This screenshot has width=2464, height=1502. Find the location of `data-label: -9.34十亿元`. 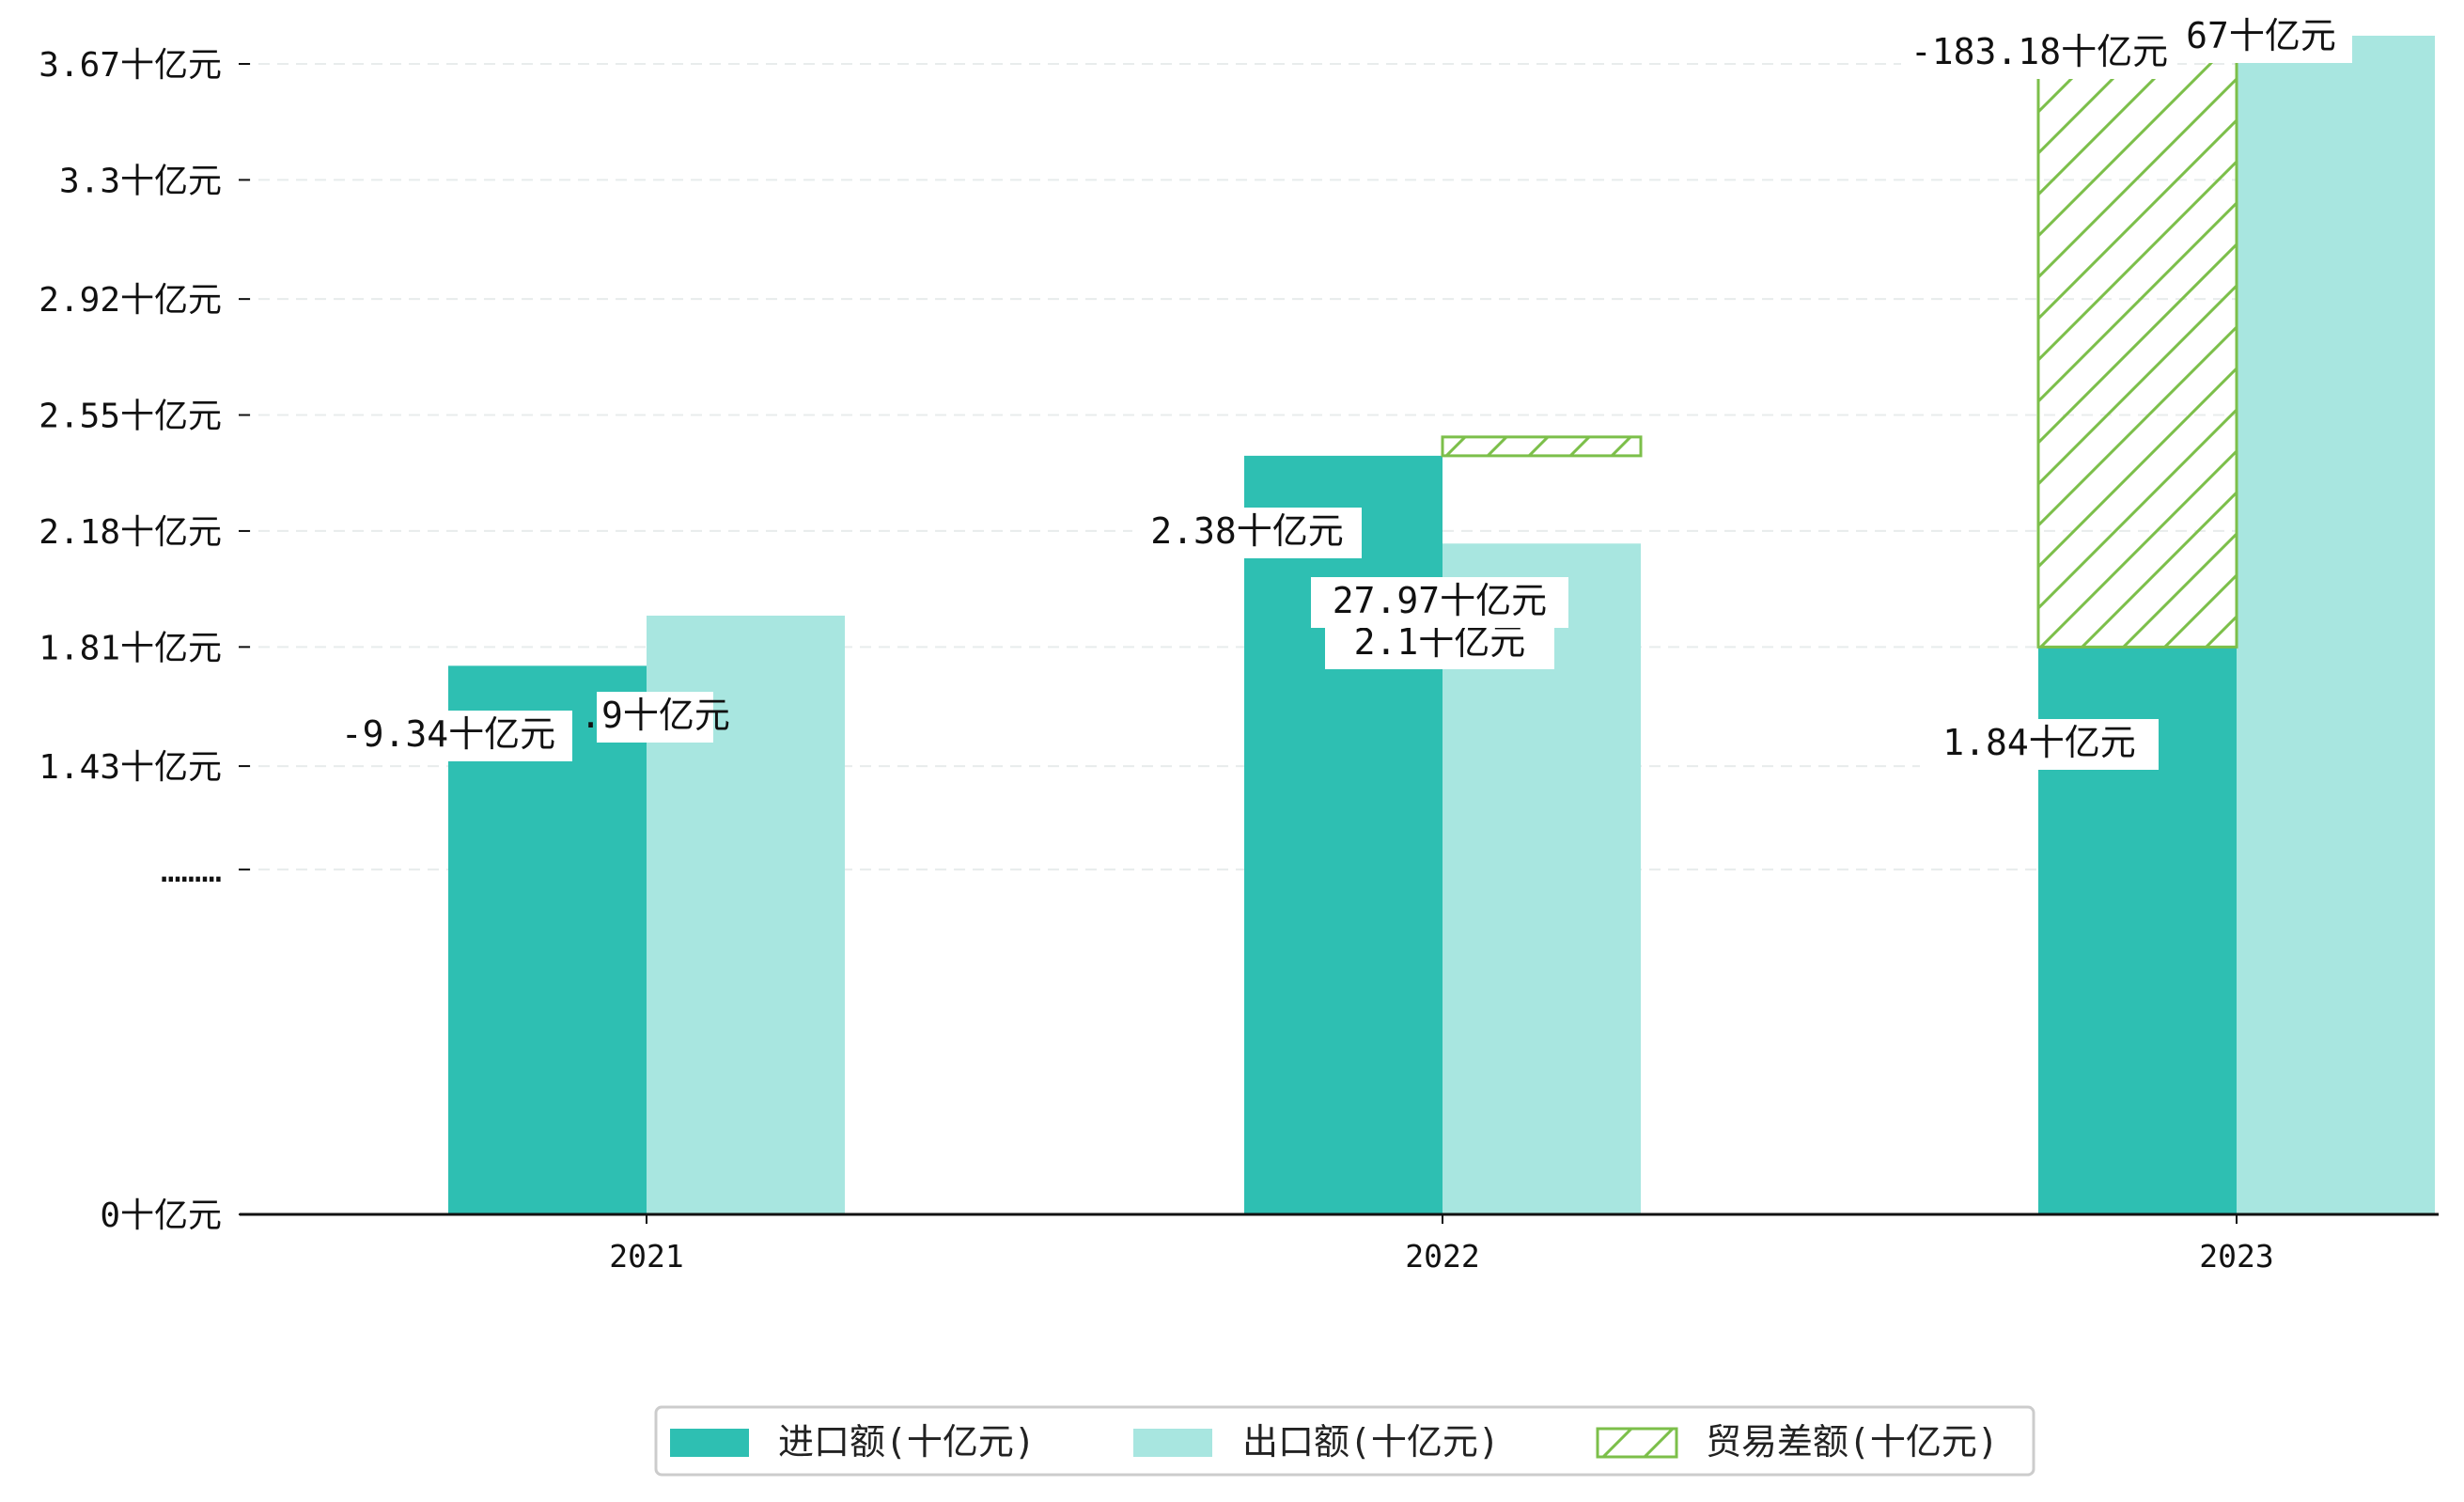

data-label: -9.34十亿元 is located at coordinates (448, 734).